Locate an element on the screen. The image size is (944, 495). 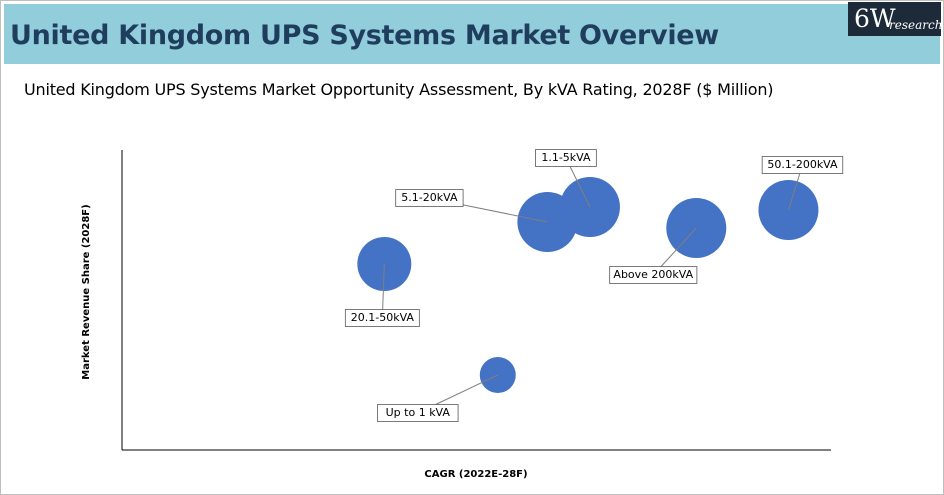
data-label-20-1-50kva: 20.1-50kVA is located at coordinates (383, 317).